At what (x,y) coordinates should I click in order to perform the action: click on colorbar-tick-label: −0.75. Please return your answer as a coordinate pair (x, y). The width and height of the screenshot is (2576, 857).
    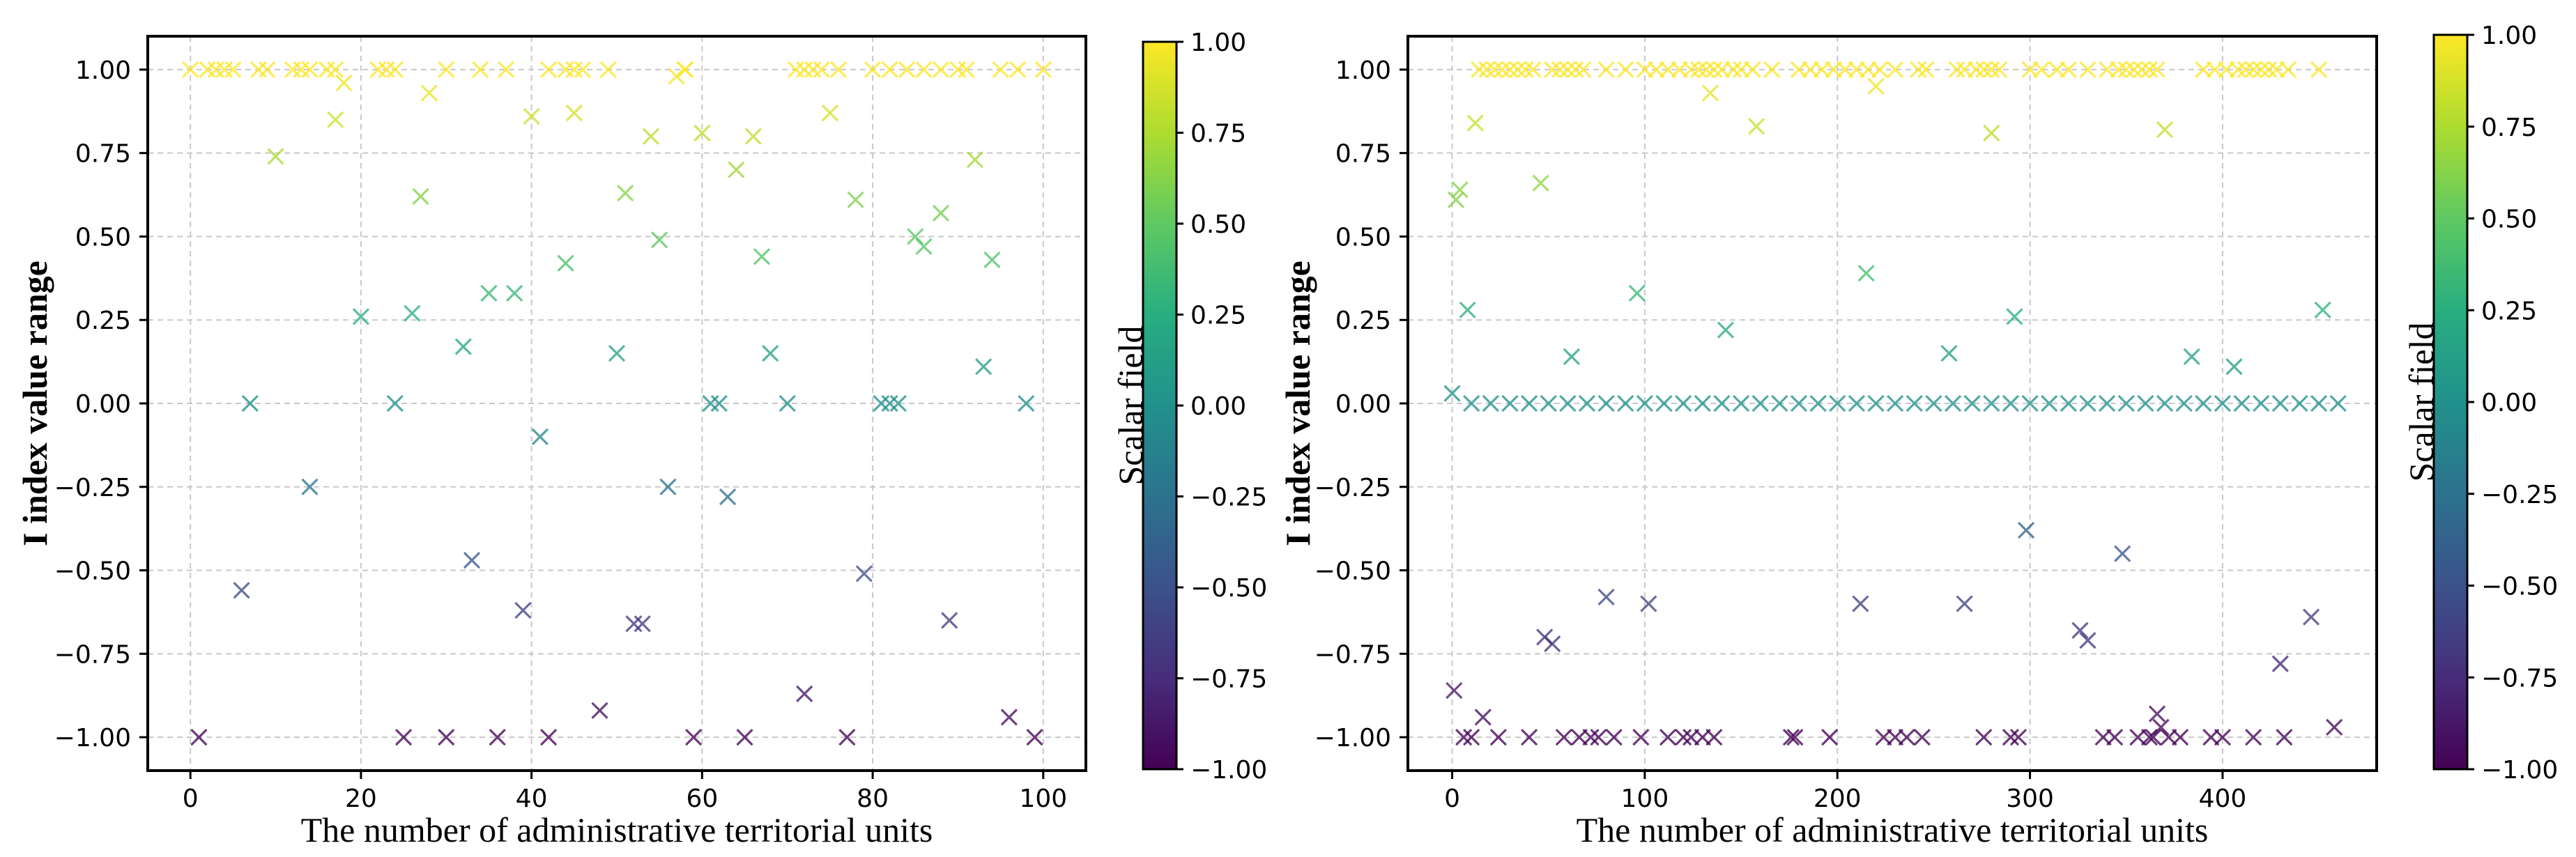
    Looking at the image, I should click on (1228, 679).